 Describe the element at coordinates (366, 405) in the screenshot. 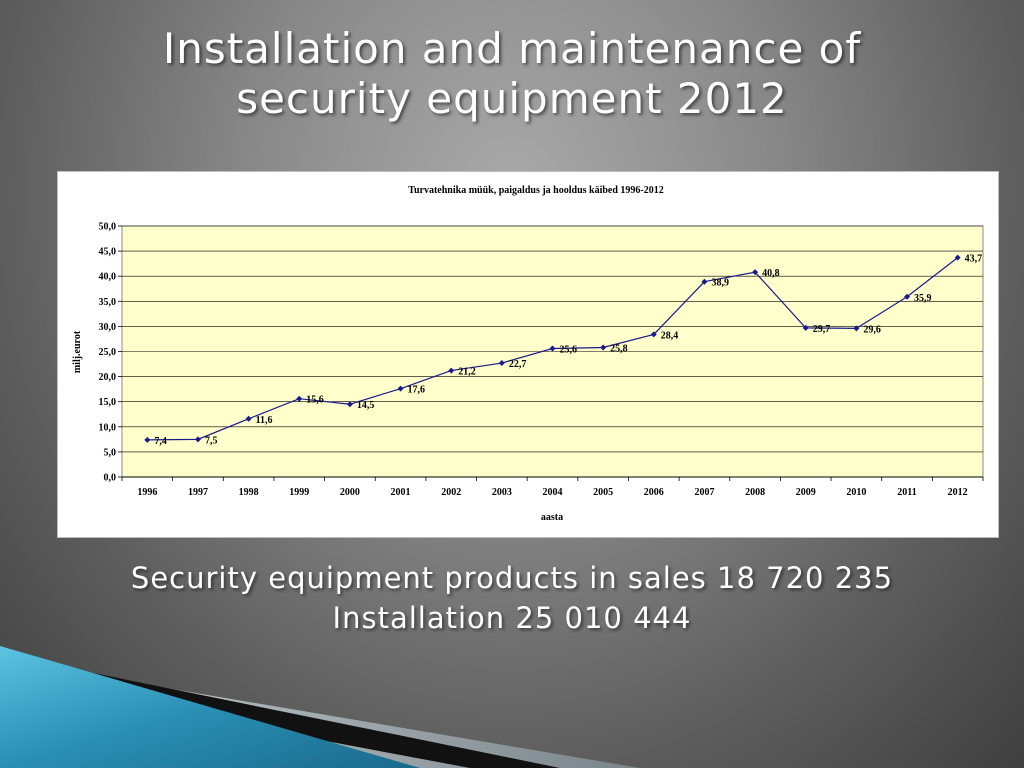

I see `data-label: 14,5` at that location.